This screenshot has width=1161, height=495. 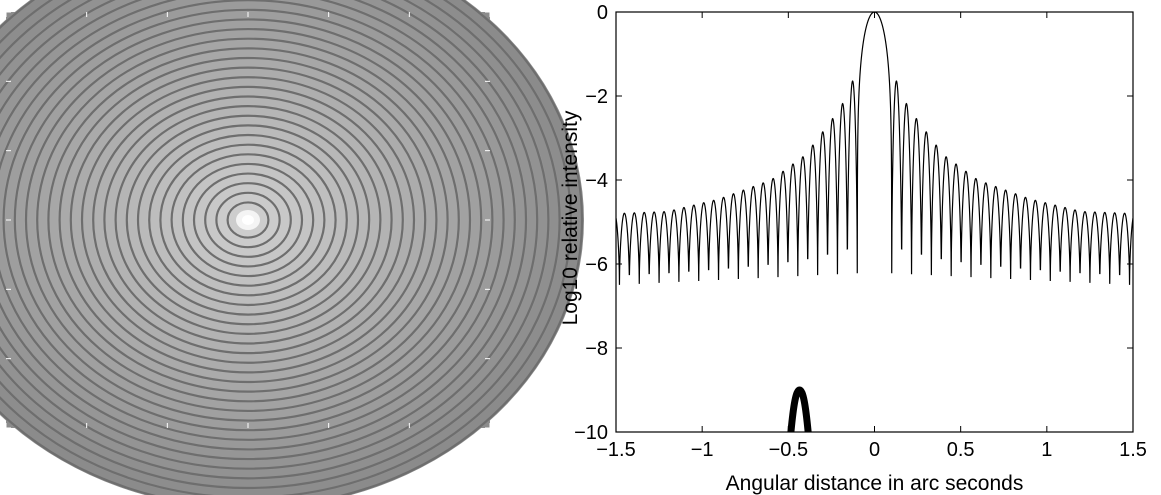 I want to click on x-tick-label: 1, so click(x=1046, y=450).